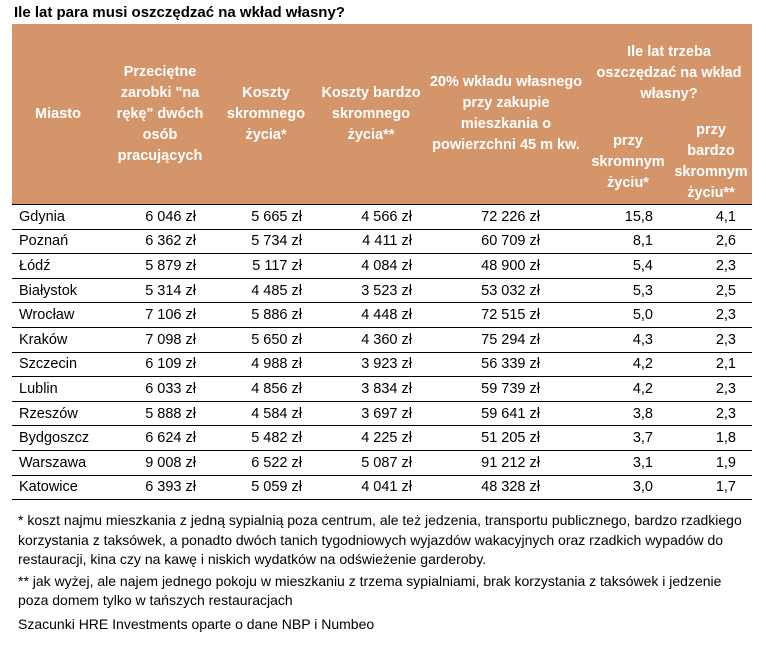  Describe the element at coordinates (371, 463) in the screenshot. I see `cell-cost-very-modest: 5 087 zł` at that location.